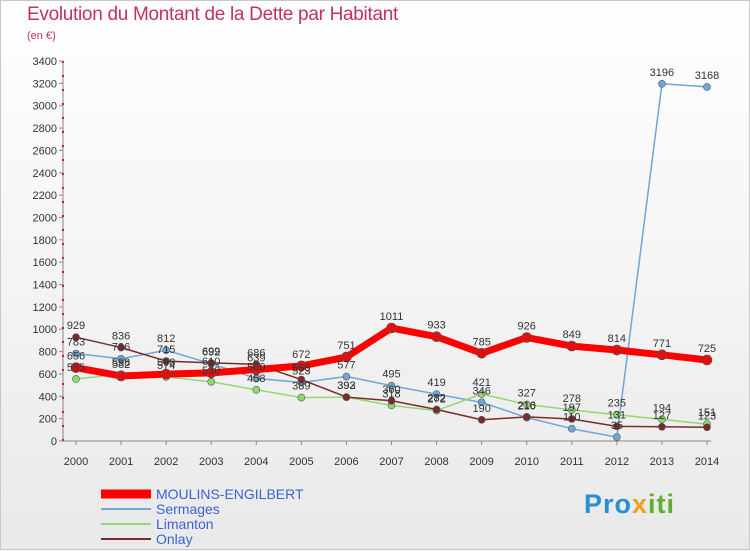 The height and width of the screenshot is (551, 750). I want to click on y-tick-label: 0, so click(54, 442).